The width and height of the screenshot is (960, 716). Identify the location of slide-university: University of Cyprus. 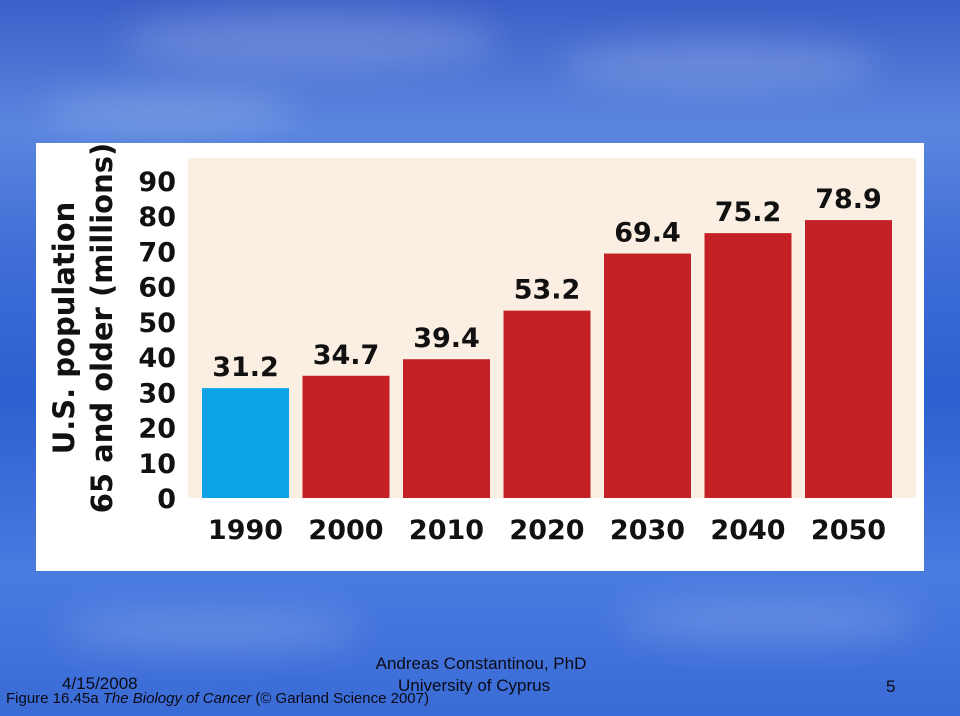
(474, 685).